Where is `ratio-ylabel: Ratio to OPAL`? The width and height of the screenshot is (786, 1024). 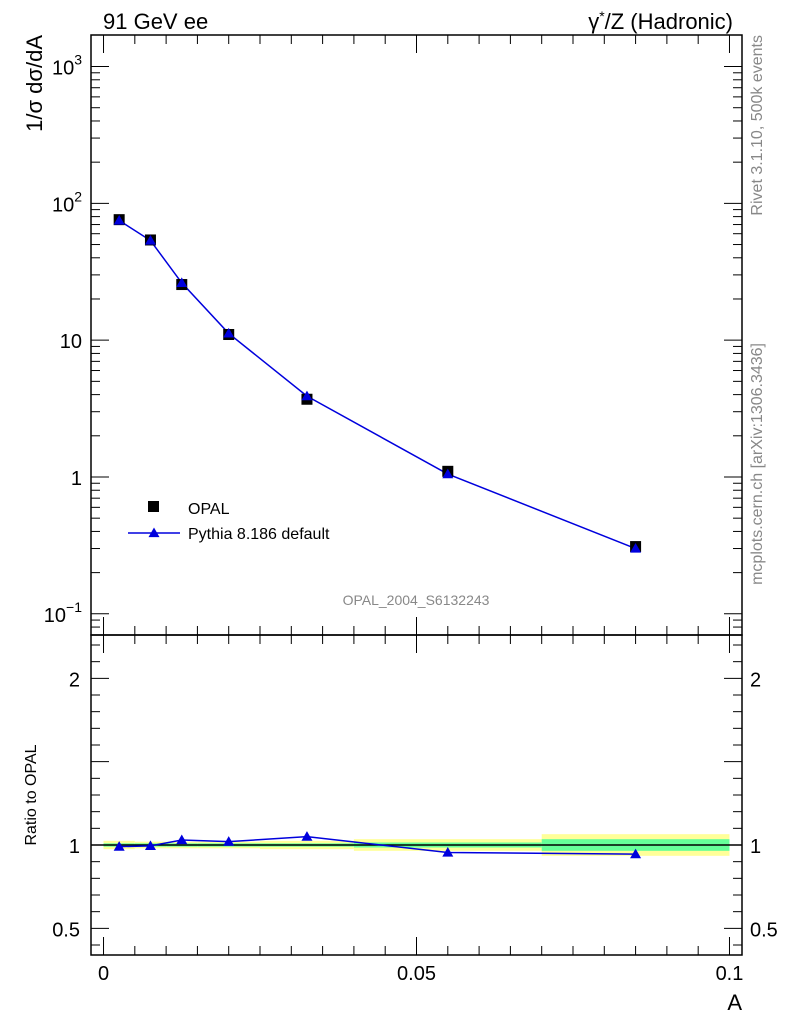
ratio-ylabel: Ratio to OPAL is located at coordinates (31, 794).